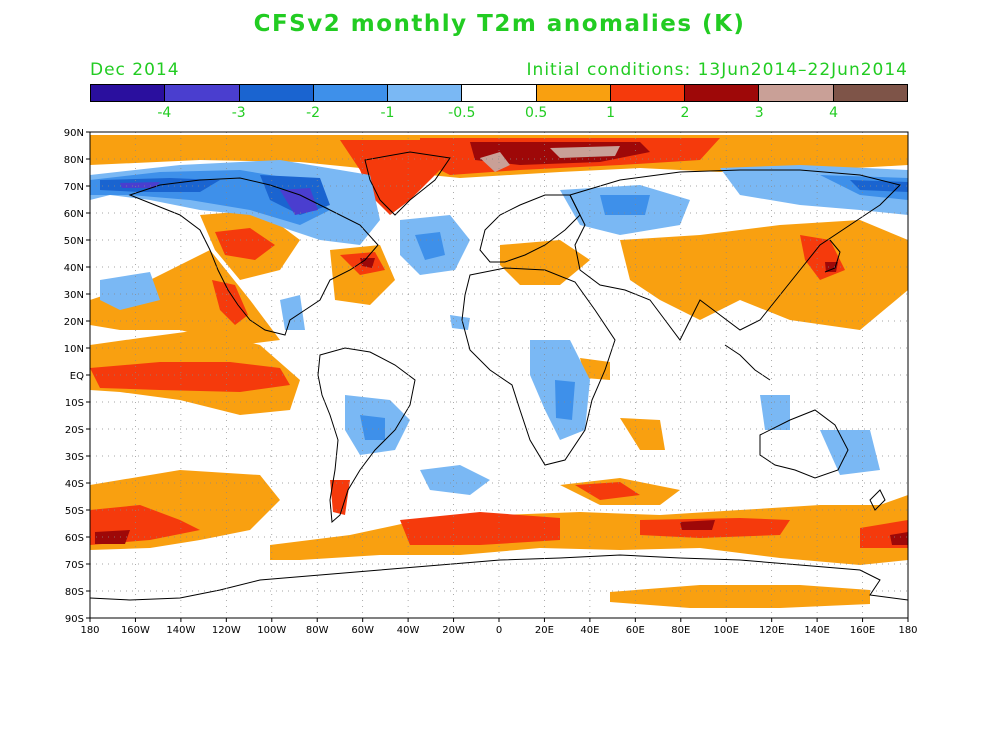  Describe the element at coordinates (680, 630) in the screenshot. I see `lon-label: 80E` at that location.